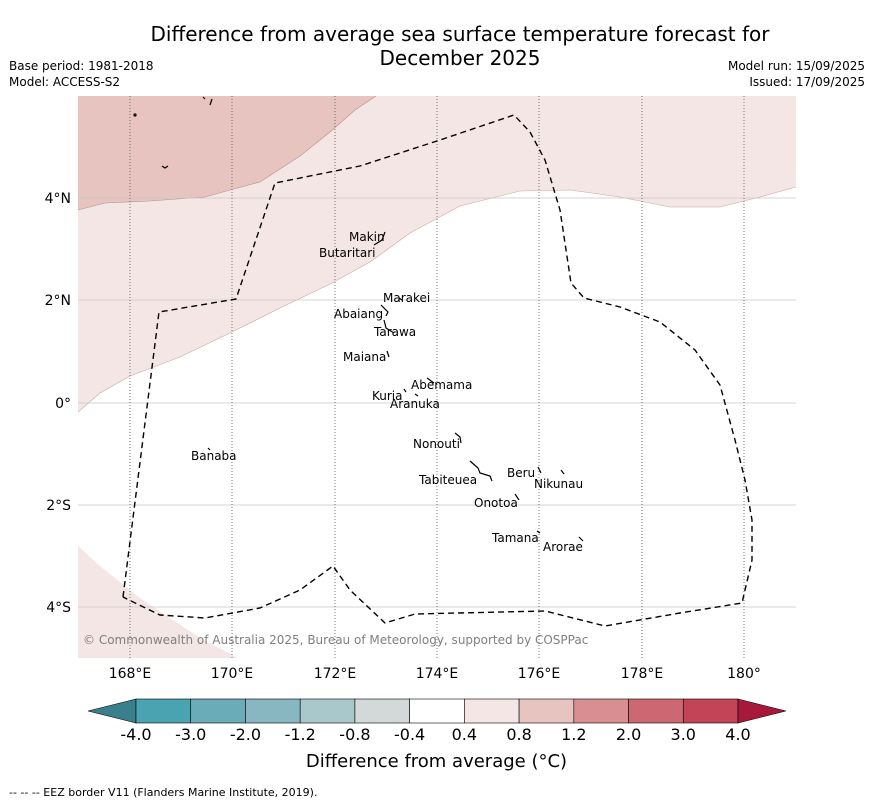 Image resolution: width=873 pixels, height=804 pixels. Describe the element at coordinates (387, 396) in the screenshot. I see `label-kuria: Kuria` at that location.